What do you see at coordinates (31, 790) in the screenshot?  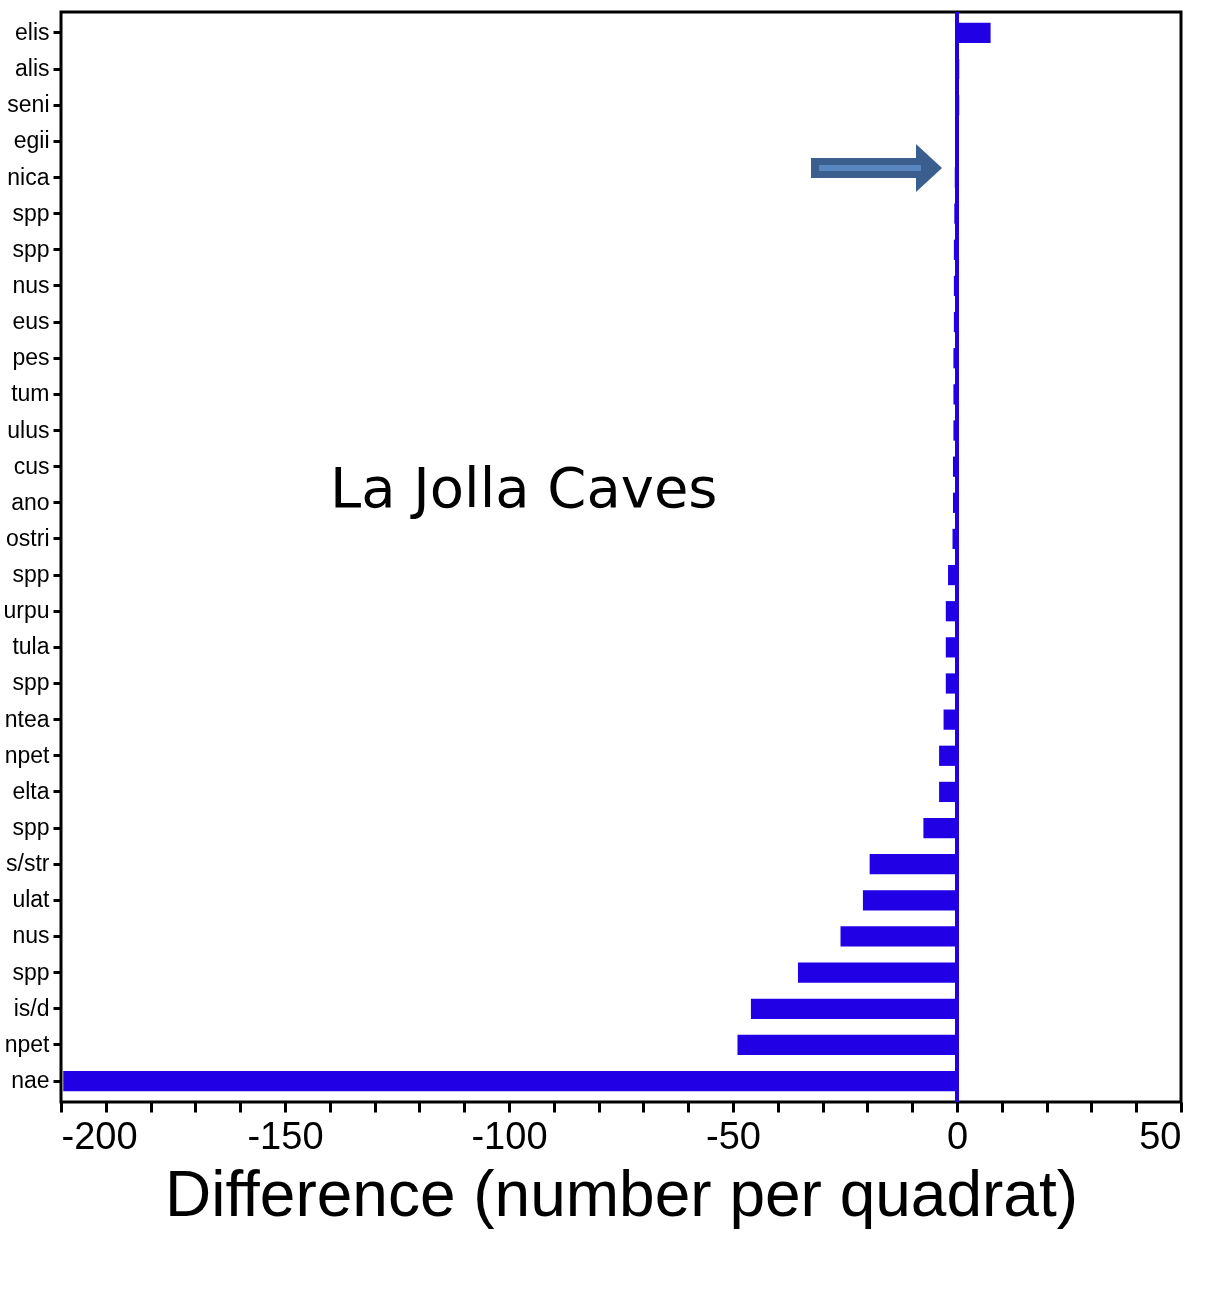 I see `y-tick-label: elta` at bounding box center [31, 790].